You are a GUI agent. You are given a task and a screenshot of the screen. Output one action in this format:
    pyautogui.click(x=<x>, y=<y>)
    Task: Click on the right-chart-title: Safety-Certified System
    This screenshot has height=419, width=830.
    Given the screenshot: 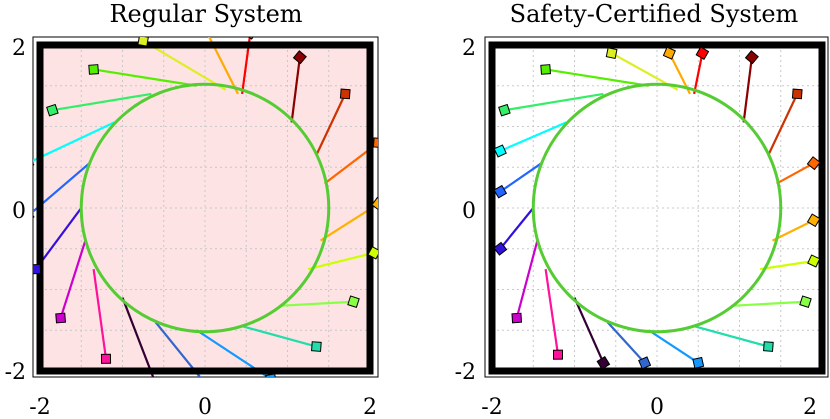 What is the action you would take?
    pyautogui.click(x=654, y=14)
    